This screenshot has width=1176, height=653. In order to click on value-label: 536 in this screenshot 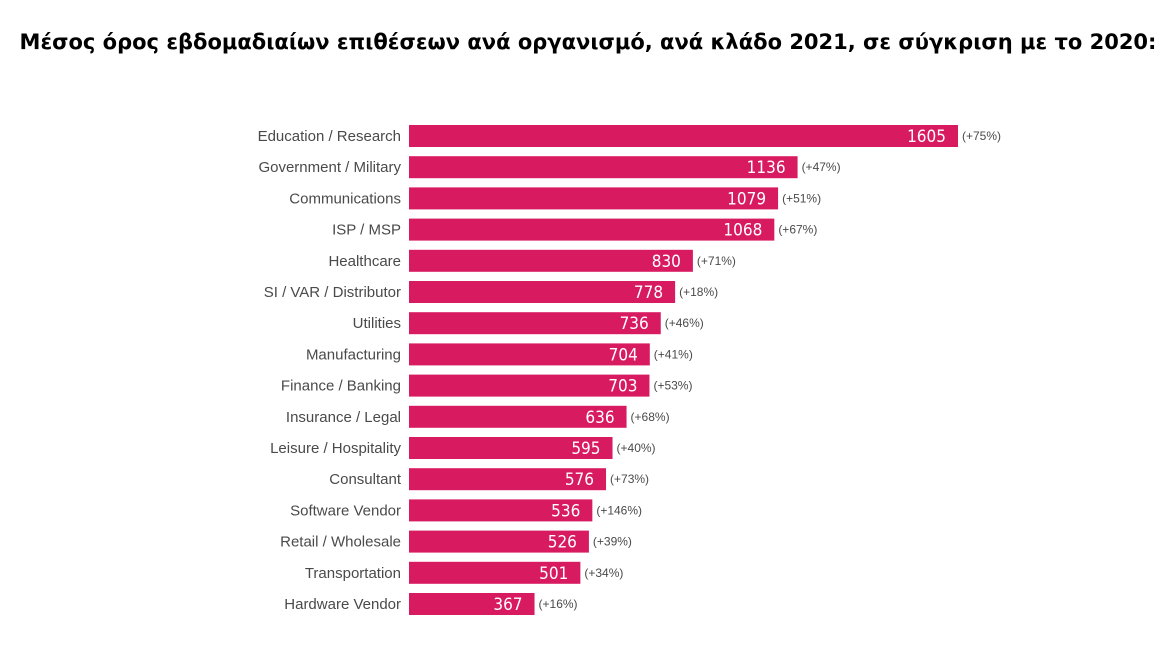, I will do `click(565, 511)`.